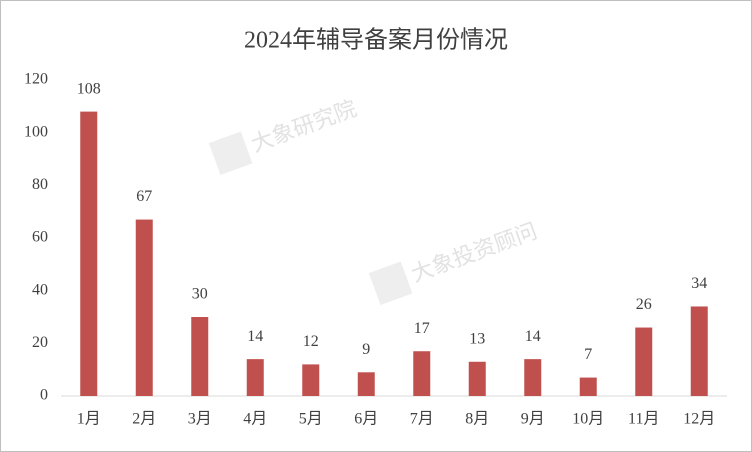 This screenshot has width=752, height=452. Describe the element at coordinates (422, 328) in the screenshot. I see `value-label: 17` at that location.